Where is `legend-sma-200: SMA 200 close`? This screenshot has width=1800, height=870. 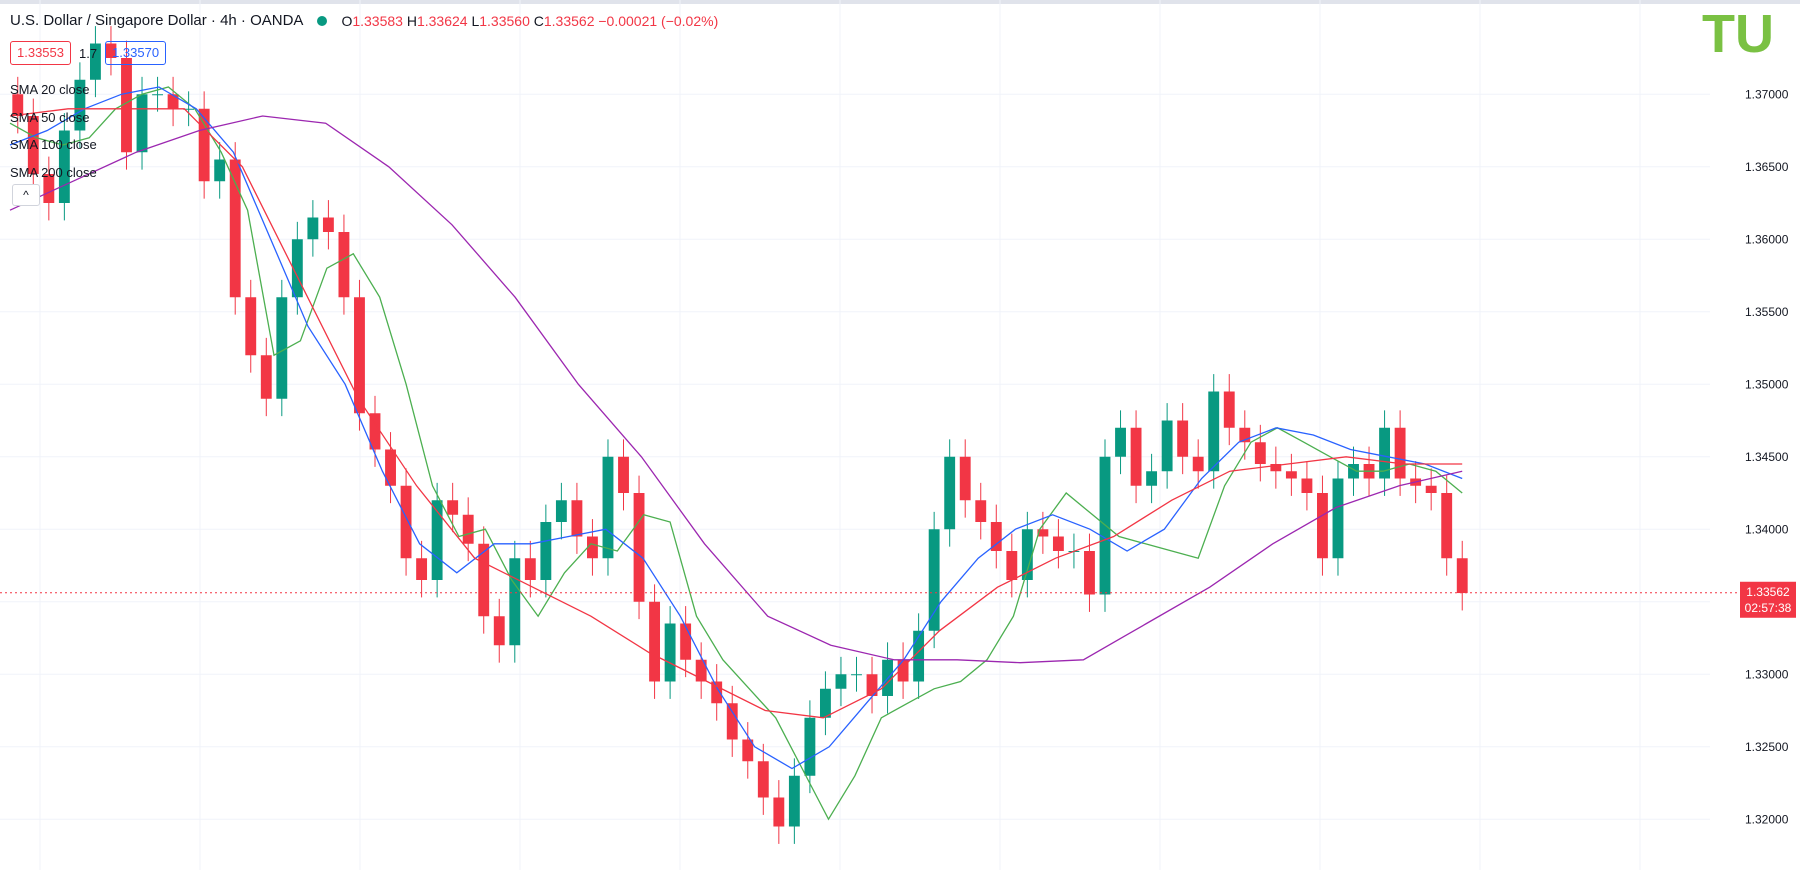 legend-sma-200: SMA 200 close is located at coordinates (53, 172).